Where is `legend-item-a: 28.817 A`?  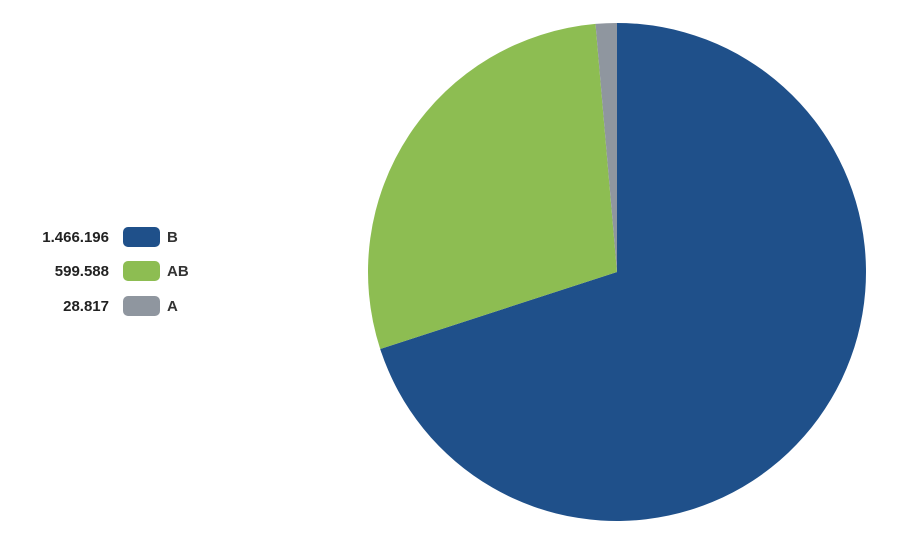 legend-item-a: 28.817 A is located at coordinates (120, 306).